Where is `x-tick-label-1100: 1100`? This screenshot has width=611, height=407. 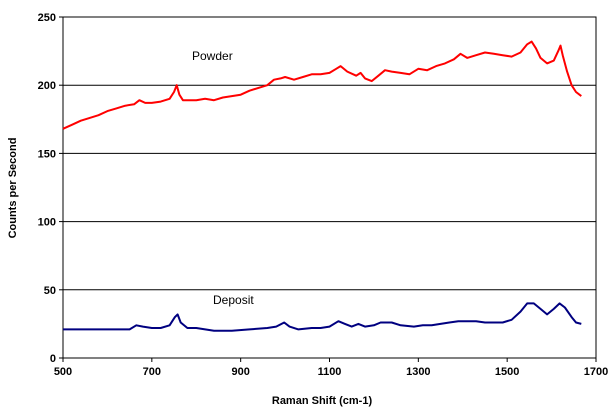
x-tick-label-1100: 1100 is located at coordinates (330, 372).